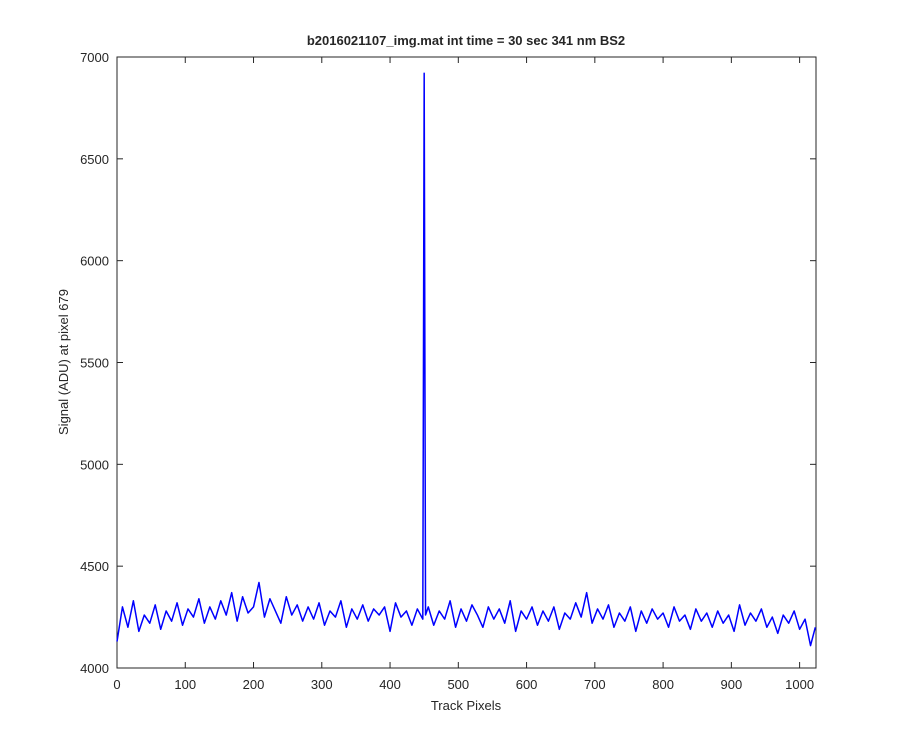 Image resolution: width=900 pixels, height=755 pixels. What do you see at coordinates (799, 684) in the screenshot?
I see `x-tick-label: 1000` at bounding box center [799, 684].